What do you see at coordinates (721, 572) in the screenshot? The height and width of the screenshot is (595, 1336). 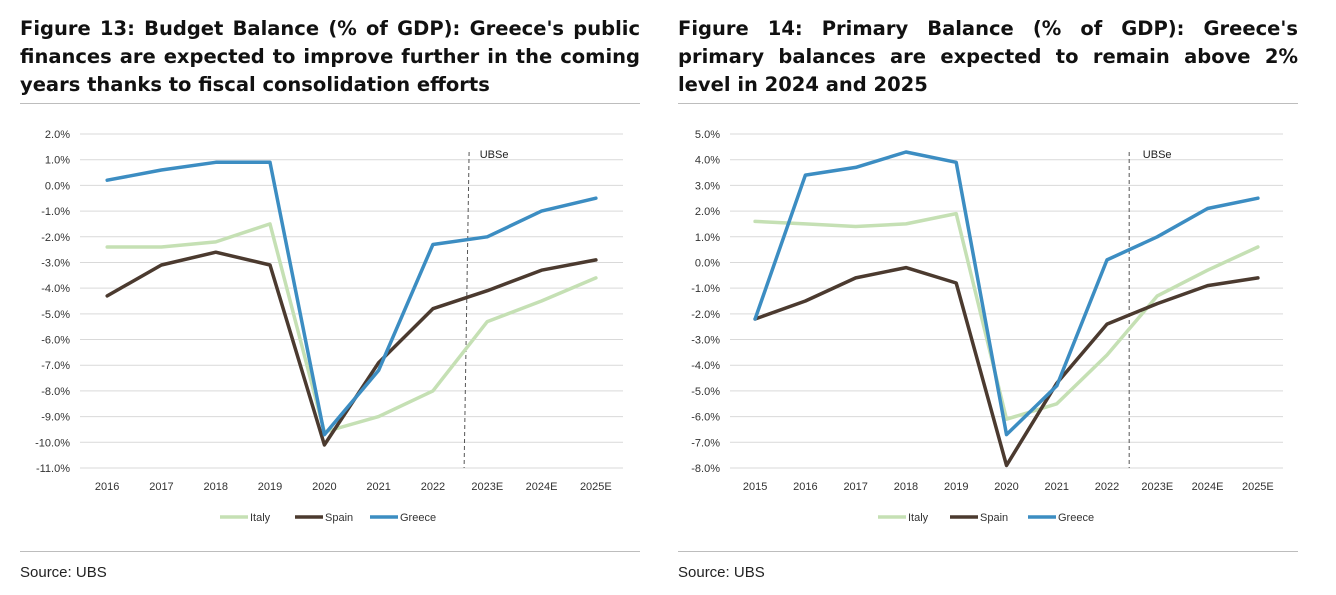 I see `figure-14-source: Source: UBS` at bounding box center [721, 572].